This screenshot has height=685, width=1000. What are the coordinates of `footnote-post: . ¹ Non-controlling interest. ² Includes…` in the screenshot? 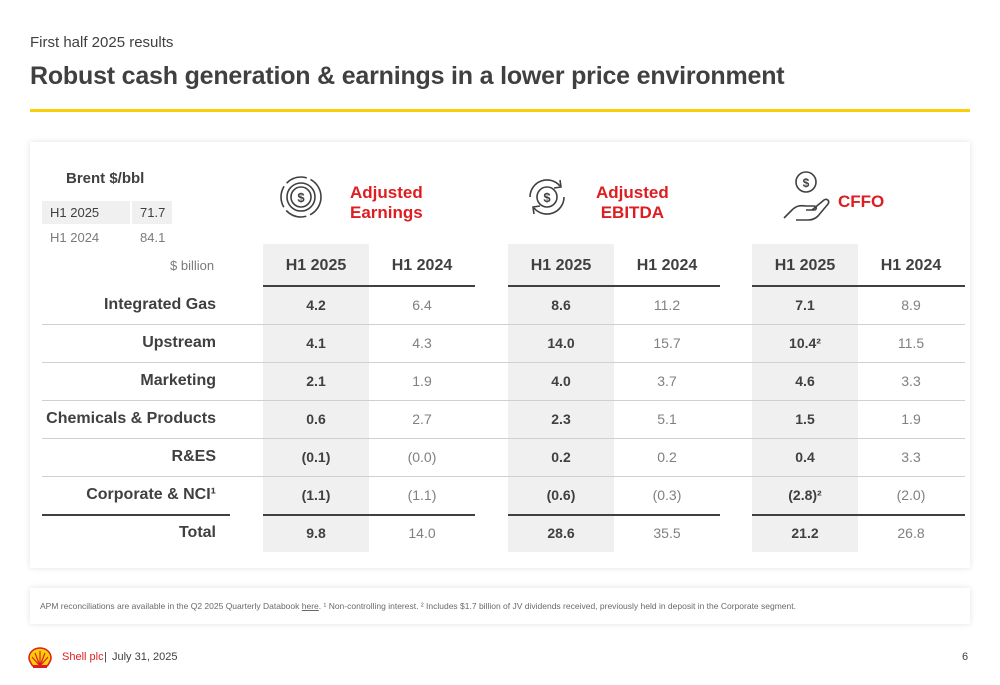 It's located at (557, 606).